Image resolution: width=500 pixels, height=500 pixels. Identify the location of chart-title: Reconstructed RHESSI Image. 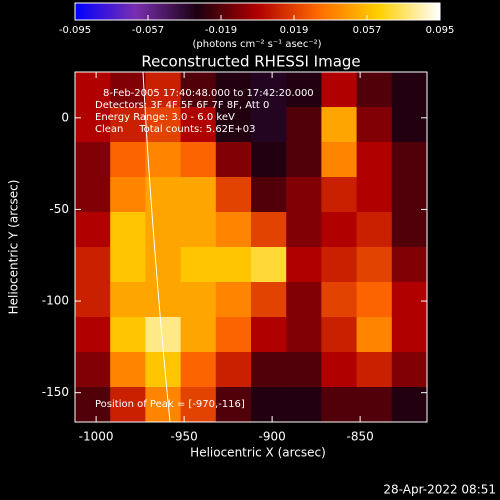
(250, 62).